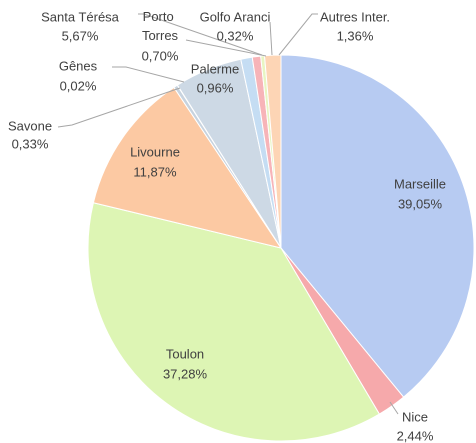 The image size is (476, 443). Describe the element at coordinates (155, 151) in the screenshot. I see `slice-label: Livourne` at that location.